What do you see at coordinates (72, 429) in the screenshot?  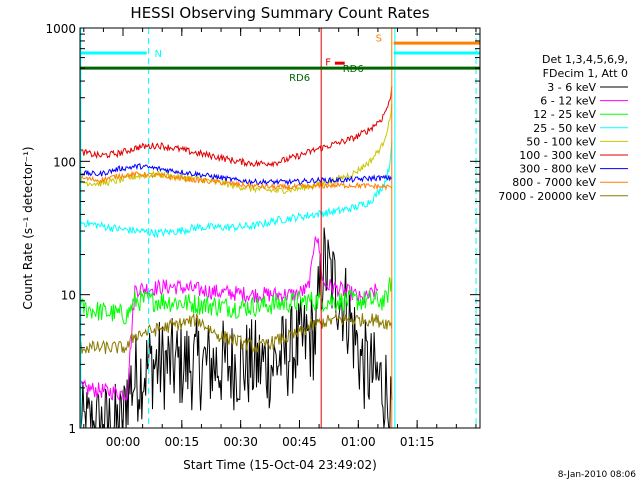 I see `y-tick-label: 1` at bounding box center [72, 429].